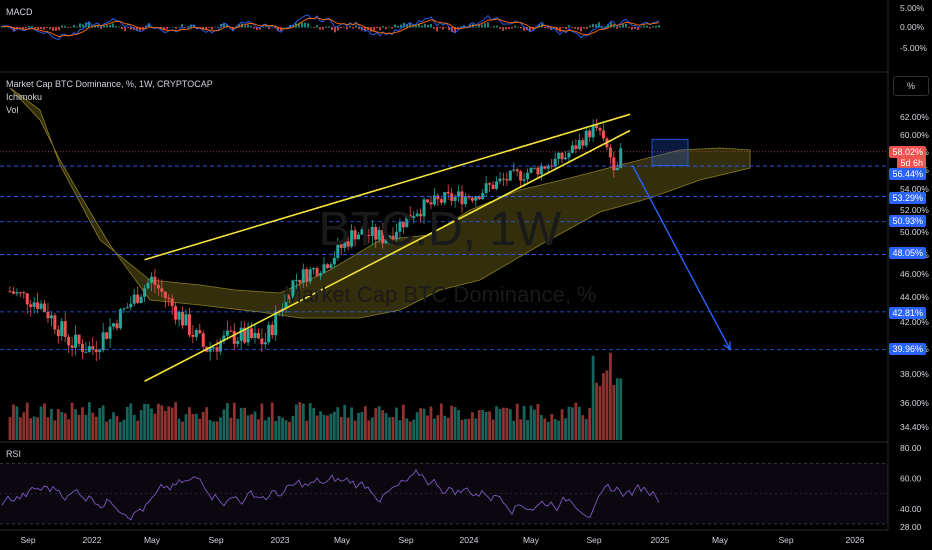  Describe the element at coordinates (907, 313) in the screenshot. I see `level-label: 42.81%` at that location.